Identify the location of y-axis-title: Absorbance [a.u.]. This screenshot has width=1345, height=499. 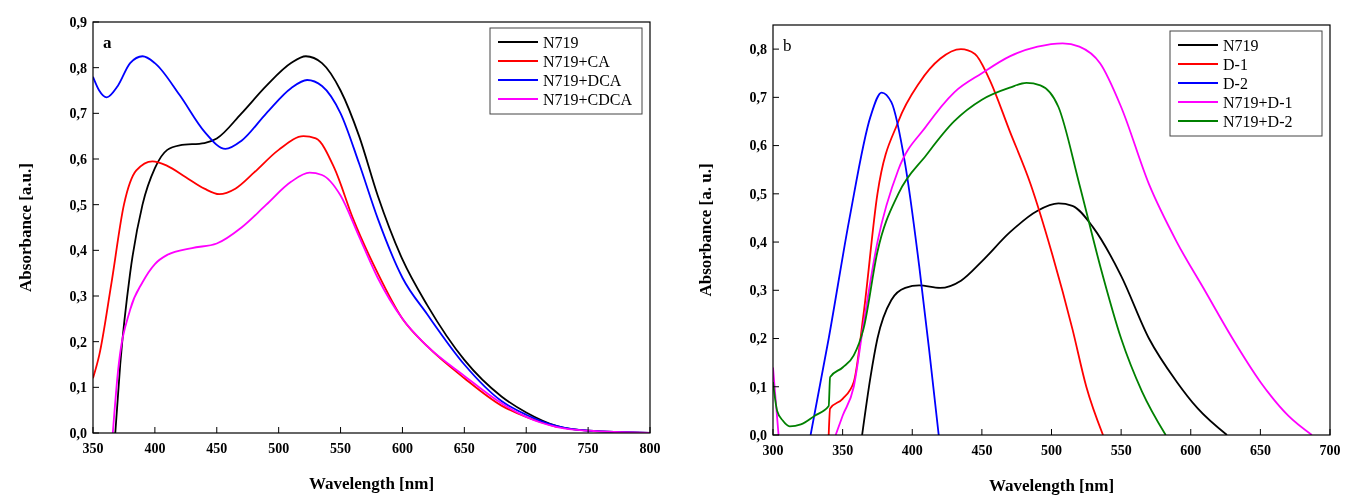
(25, 227).